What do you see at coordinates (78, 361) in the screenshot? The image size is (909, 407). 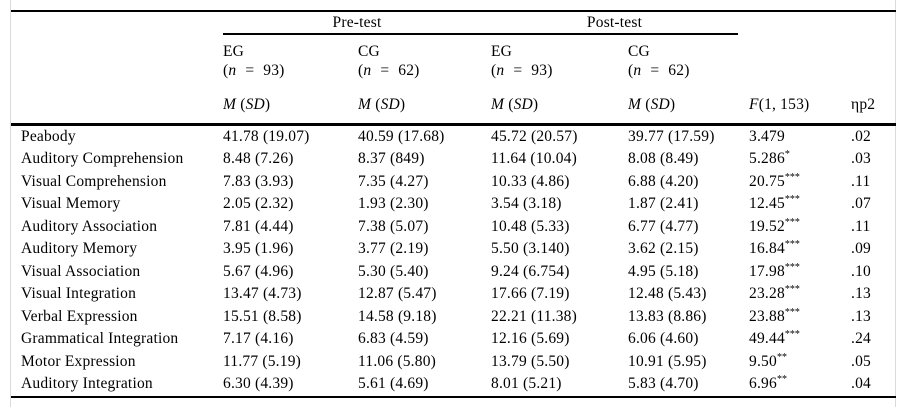 I see `row-label: Motor Expression` at bounding box center [78, 361].